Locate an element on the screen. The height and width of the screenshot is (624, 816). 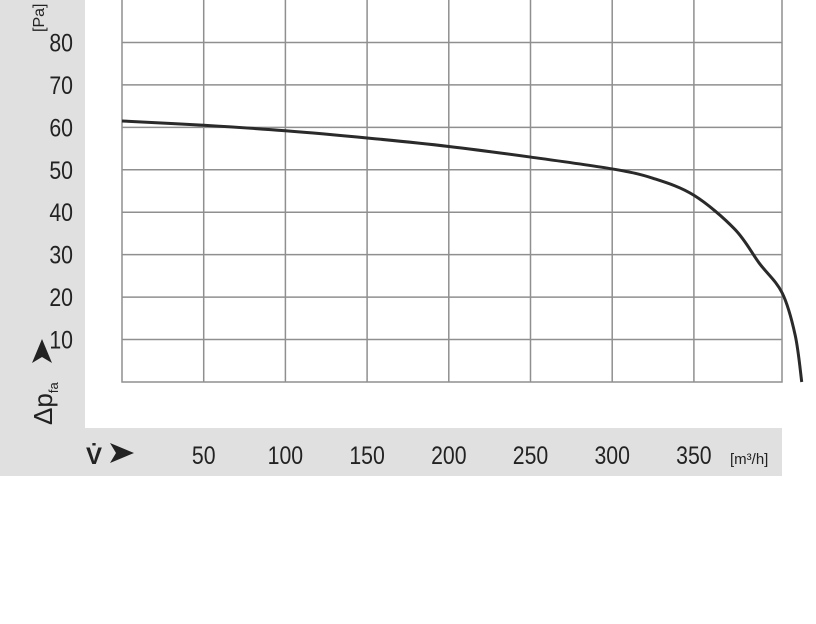
x-tick-label: 350 is located at coordinates (693, 455).